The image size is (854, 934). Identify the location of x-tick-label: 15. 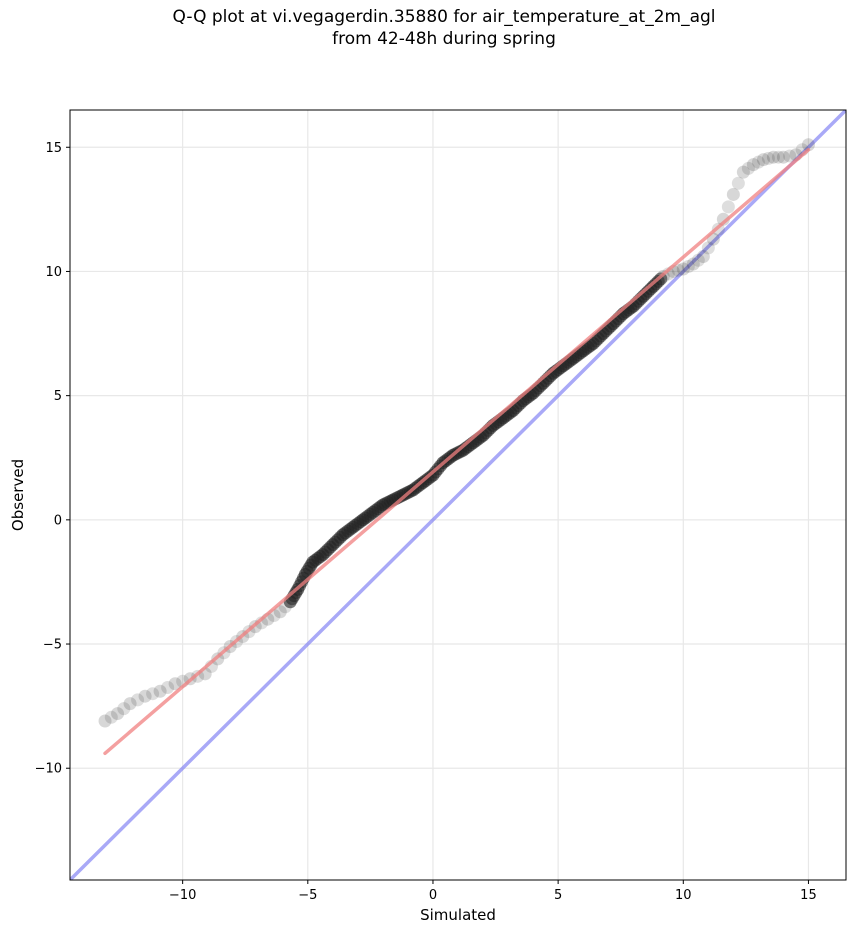
(808, 895).